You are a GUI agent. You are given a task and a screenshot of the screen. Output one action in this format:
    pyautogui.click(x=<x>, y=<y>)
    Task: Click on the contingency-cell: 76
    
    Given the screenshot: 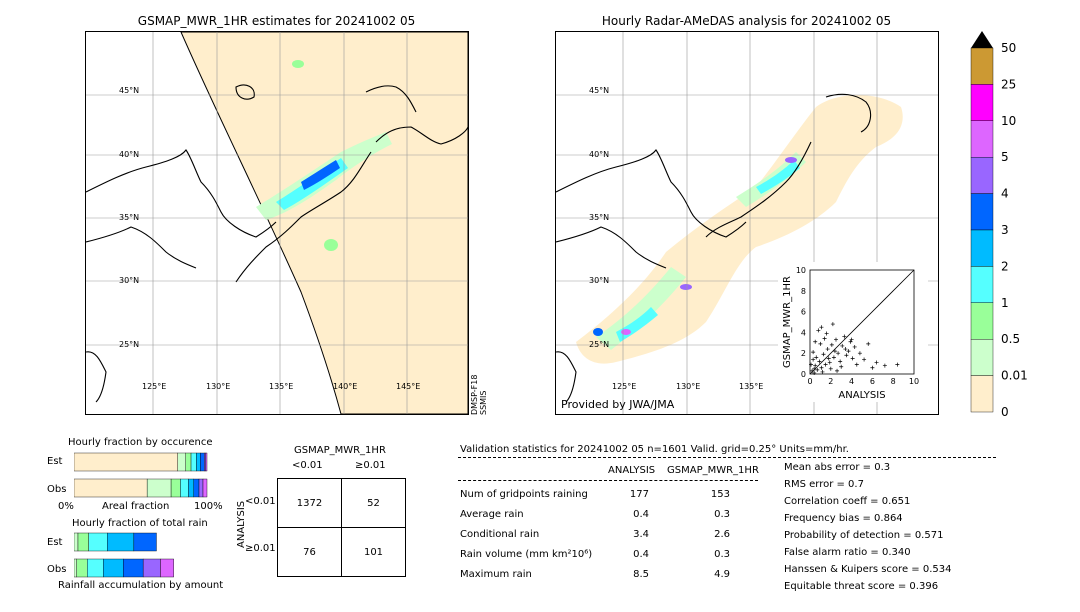 What is the action you would take?
    pyautogui.click(x=309, y=552)
    